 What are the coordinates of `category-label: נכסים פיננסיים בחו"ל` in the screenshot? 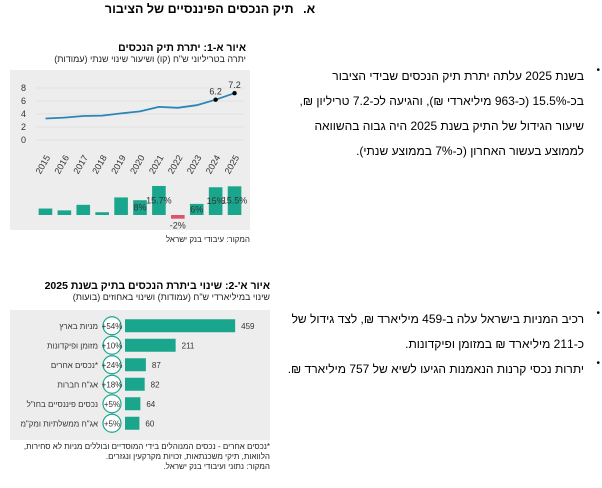 It's located at (62, 404).